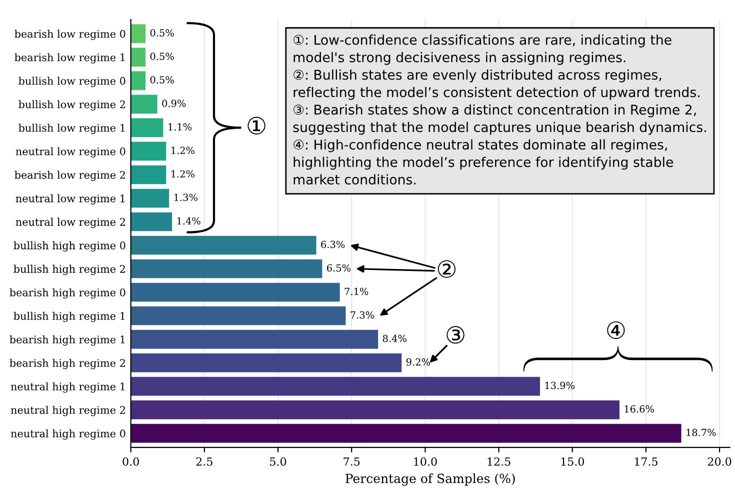  Describe the element at coordinates (497, 84) in the screenshot. I see `annotation: ②: Bullish states are evenly distributed across regimes, reflecting the model’s consistent detection of upward trends.` at that location.